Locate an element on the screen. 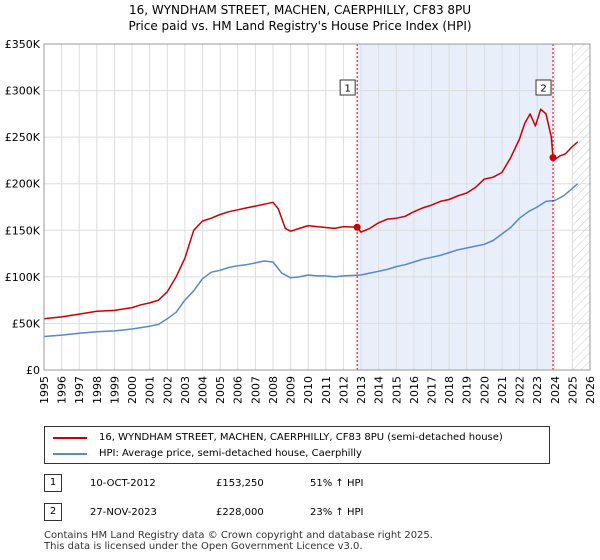  y-tick-label: £50K is located at coordinates (26, 323).